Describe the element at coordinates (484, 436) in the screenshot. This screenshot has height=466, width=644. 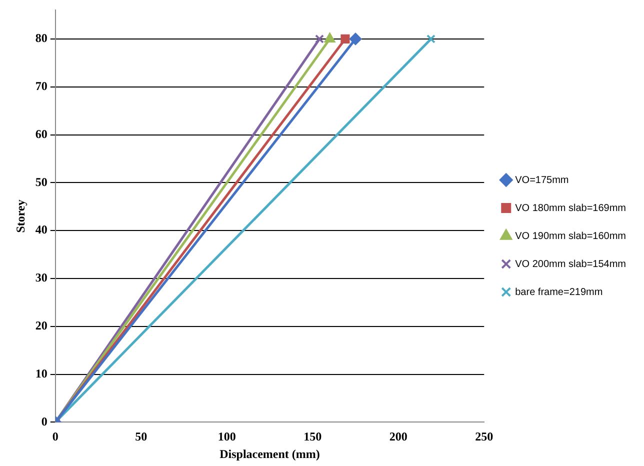
I see `x-tick-label: 250` at that location.